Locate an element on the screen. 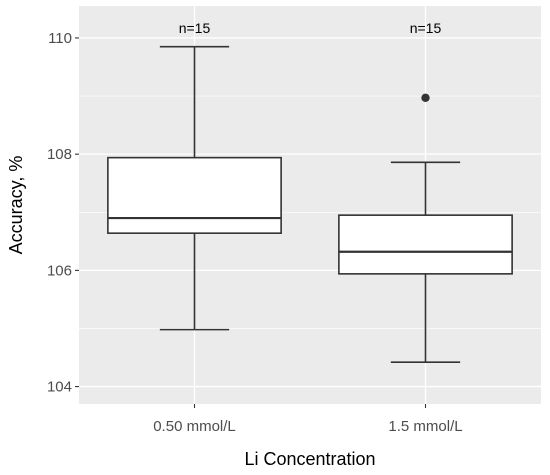 The image size is (550, 475). y-tick-label: 106 is located at coordinates (59, 270).